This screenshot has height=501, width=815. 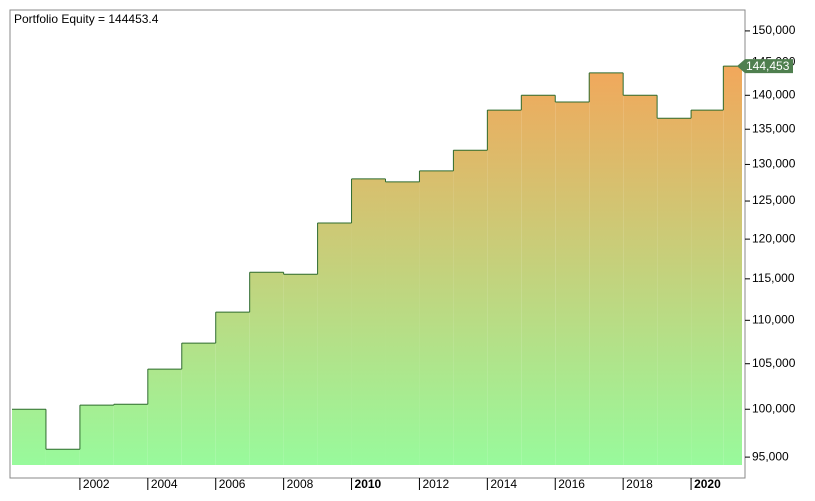 What do you see at coordinates (96, 484) in the screenshot?
I see `x-tick-label: 2002` at bounding box center [96, 484].